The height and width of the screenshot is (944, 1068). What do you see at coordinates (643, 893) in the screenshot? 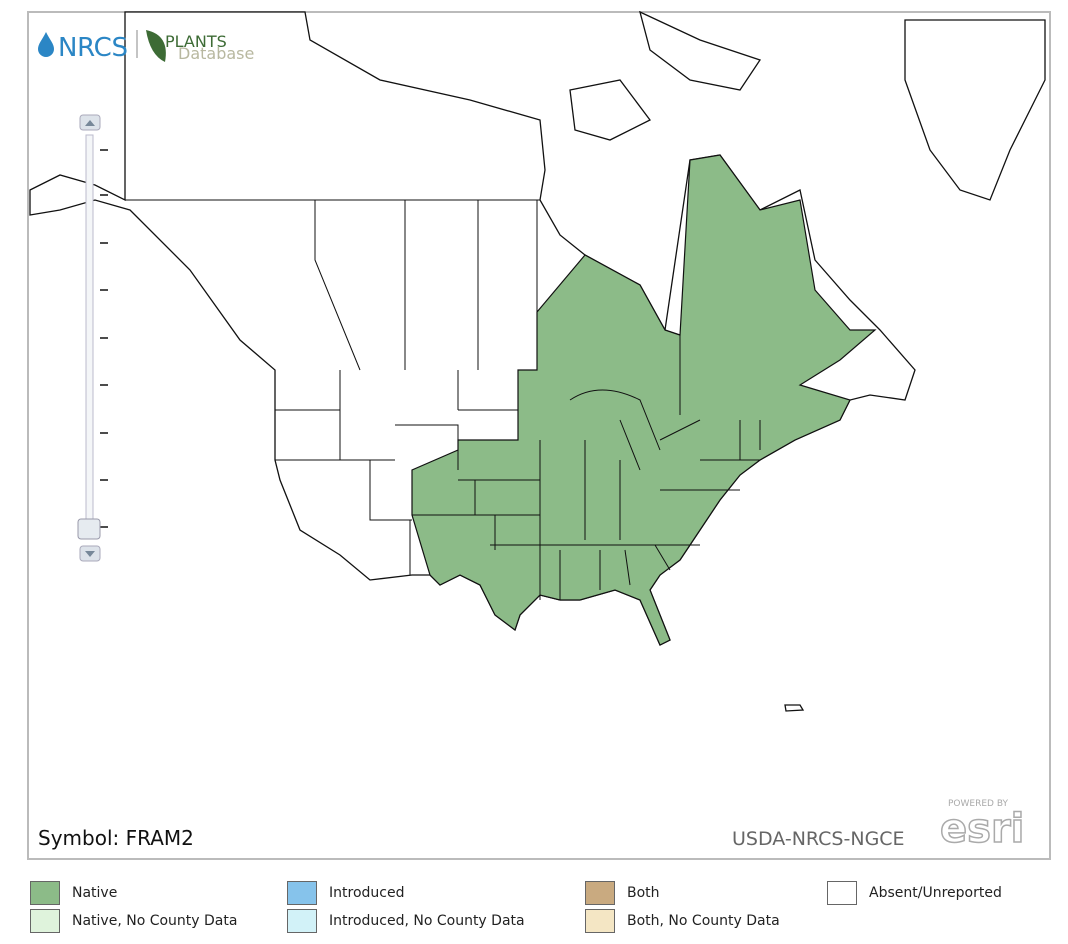
I see `legend-label: Both` at bounding box center [643, 893].